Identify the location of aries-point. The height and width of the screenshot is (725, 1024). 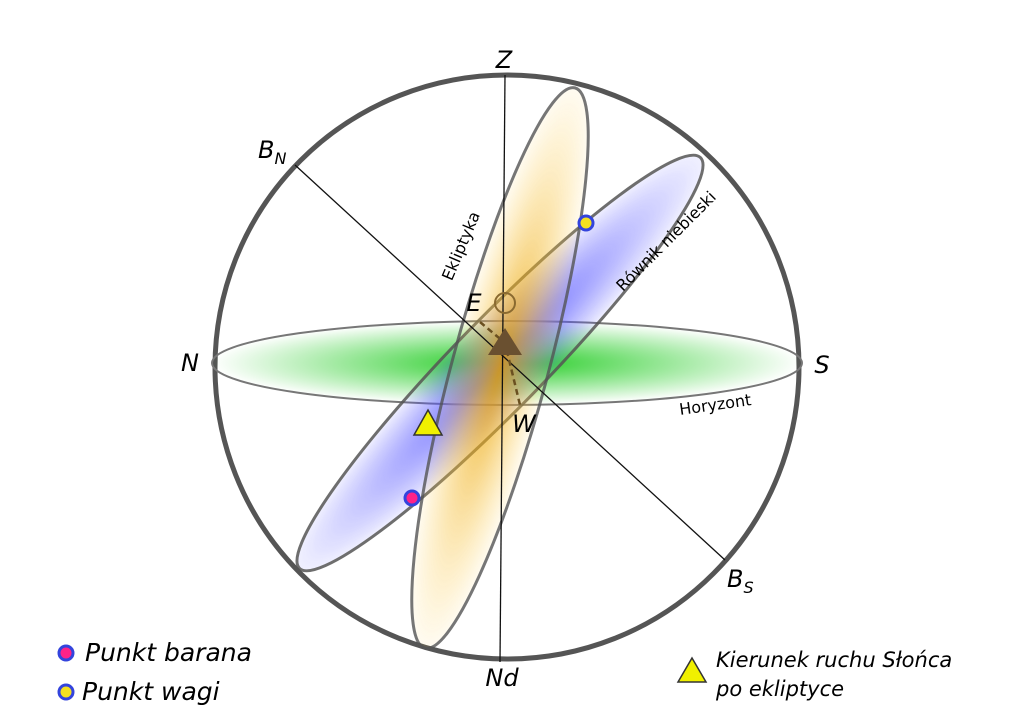
(412, 498).